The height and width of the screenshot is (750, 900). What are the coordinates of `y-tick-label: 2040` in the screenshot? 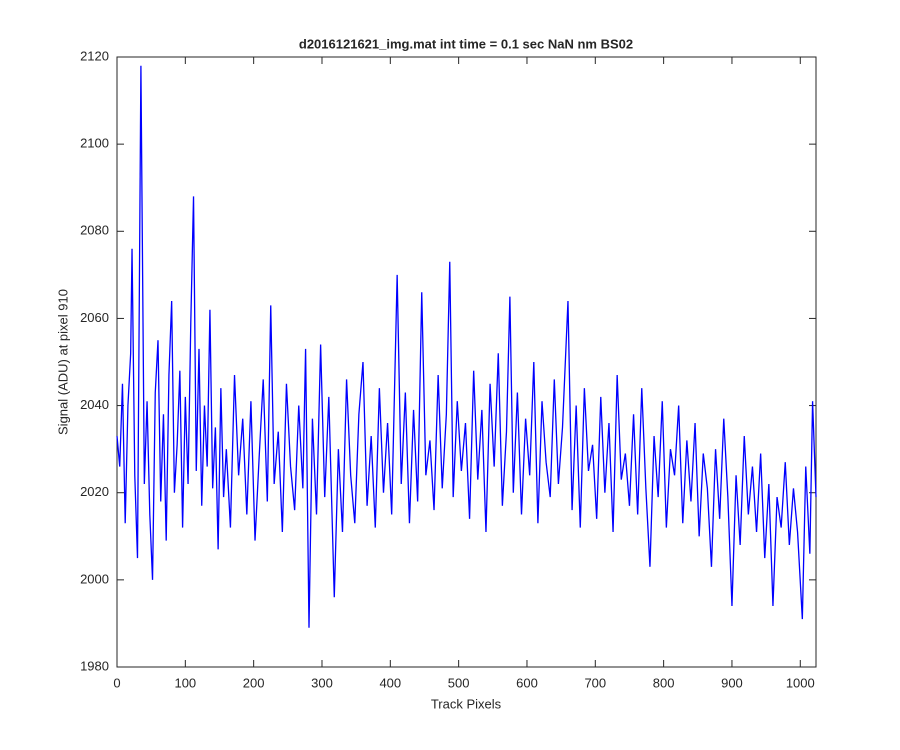 It's located at (94, 404).